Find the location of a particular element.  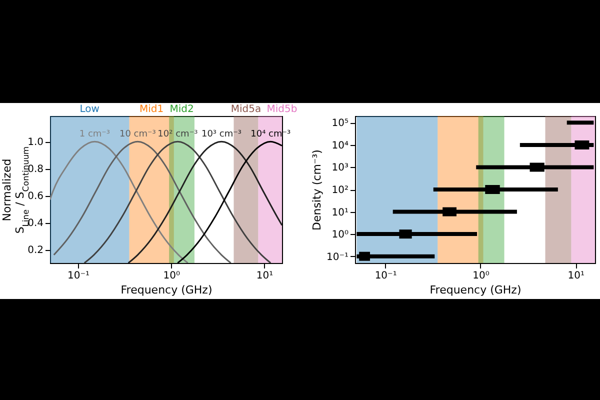

y-tick-label: 10⁰ is located at coordinates (340, 235).